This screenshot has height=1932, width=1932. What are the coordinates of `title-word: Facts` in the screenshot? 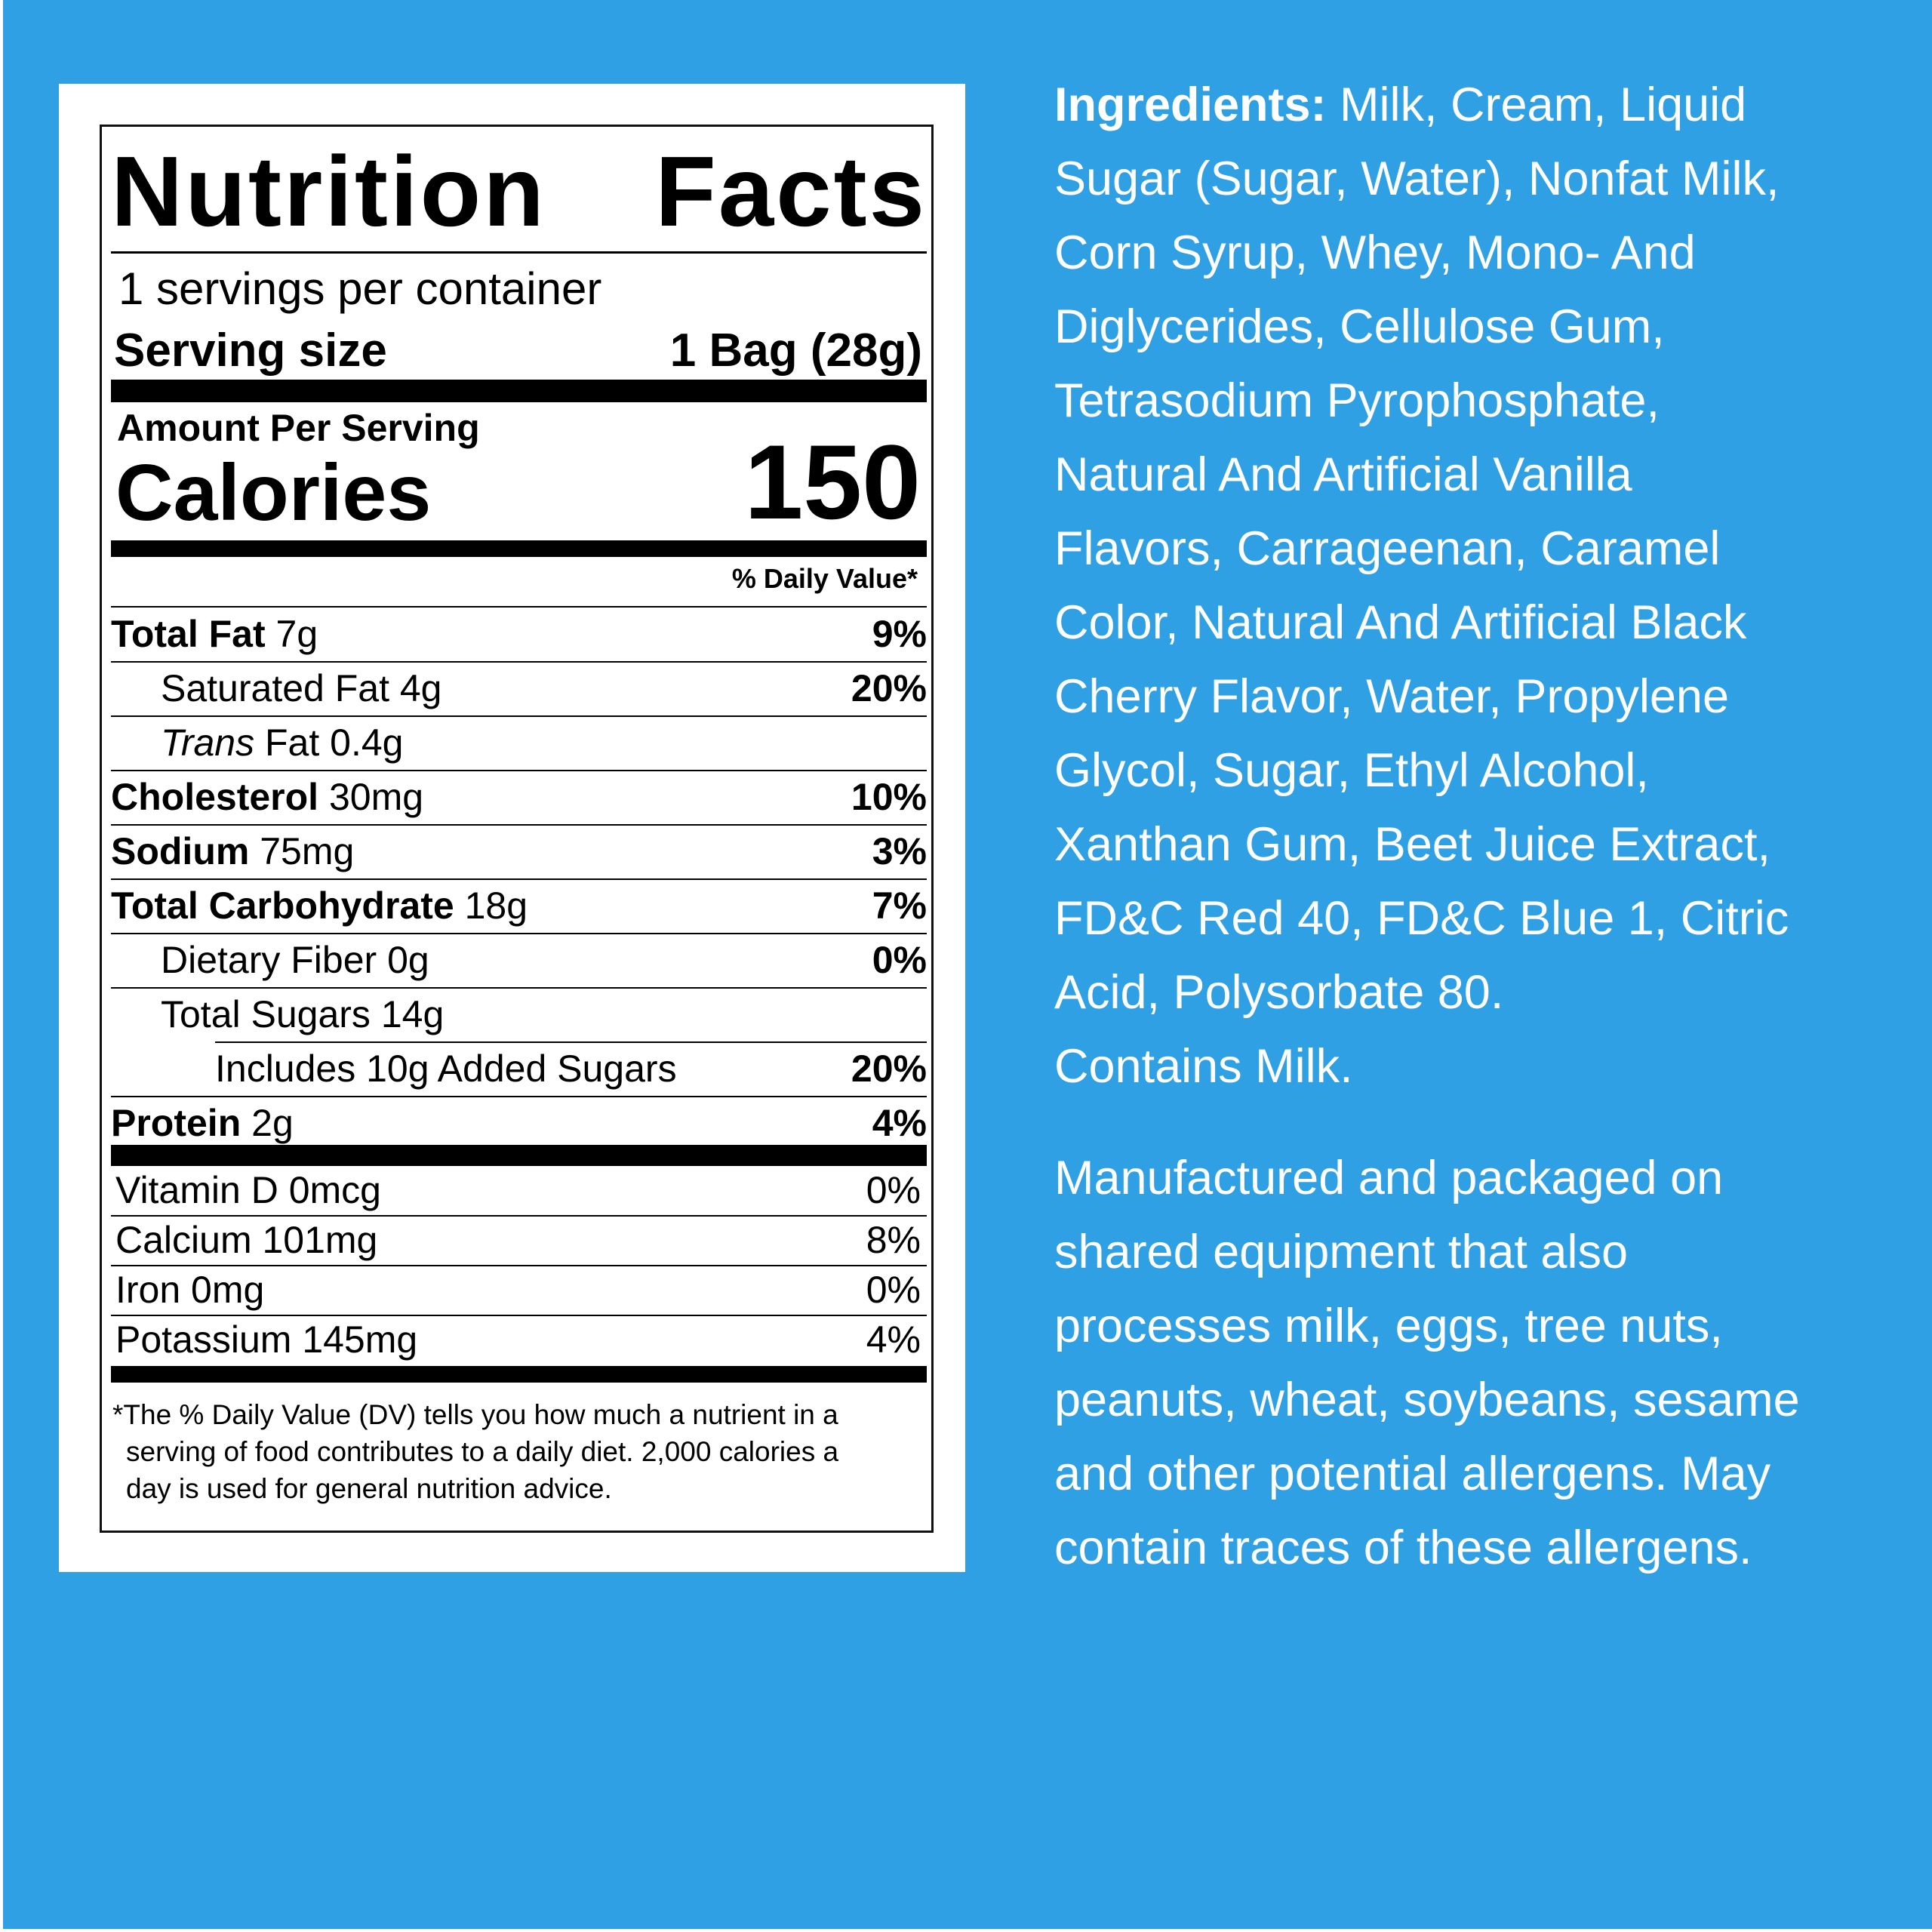 It's located at (791, 191).